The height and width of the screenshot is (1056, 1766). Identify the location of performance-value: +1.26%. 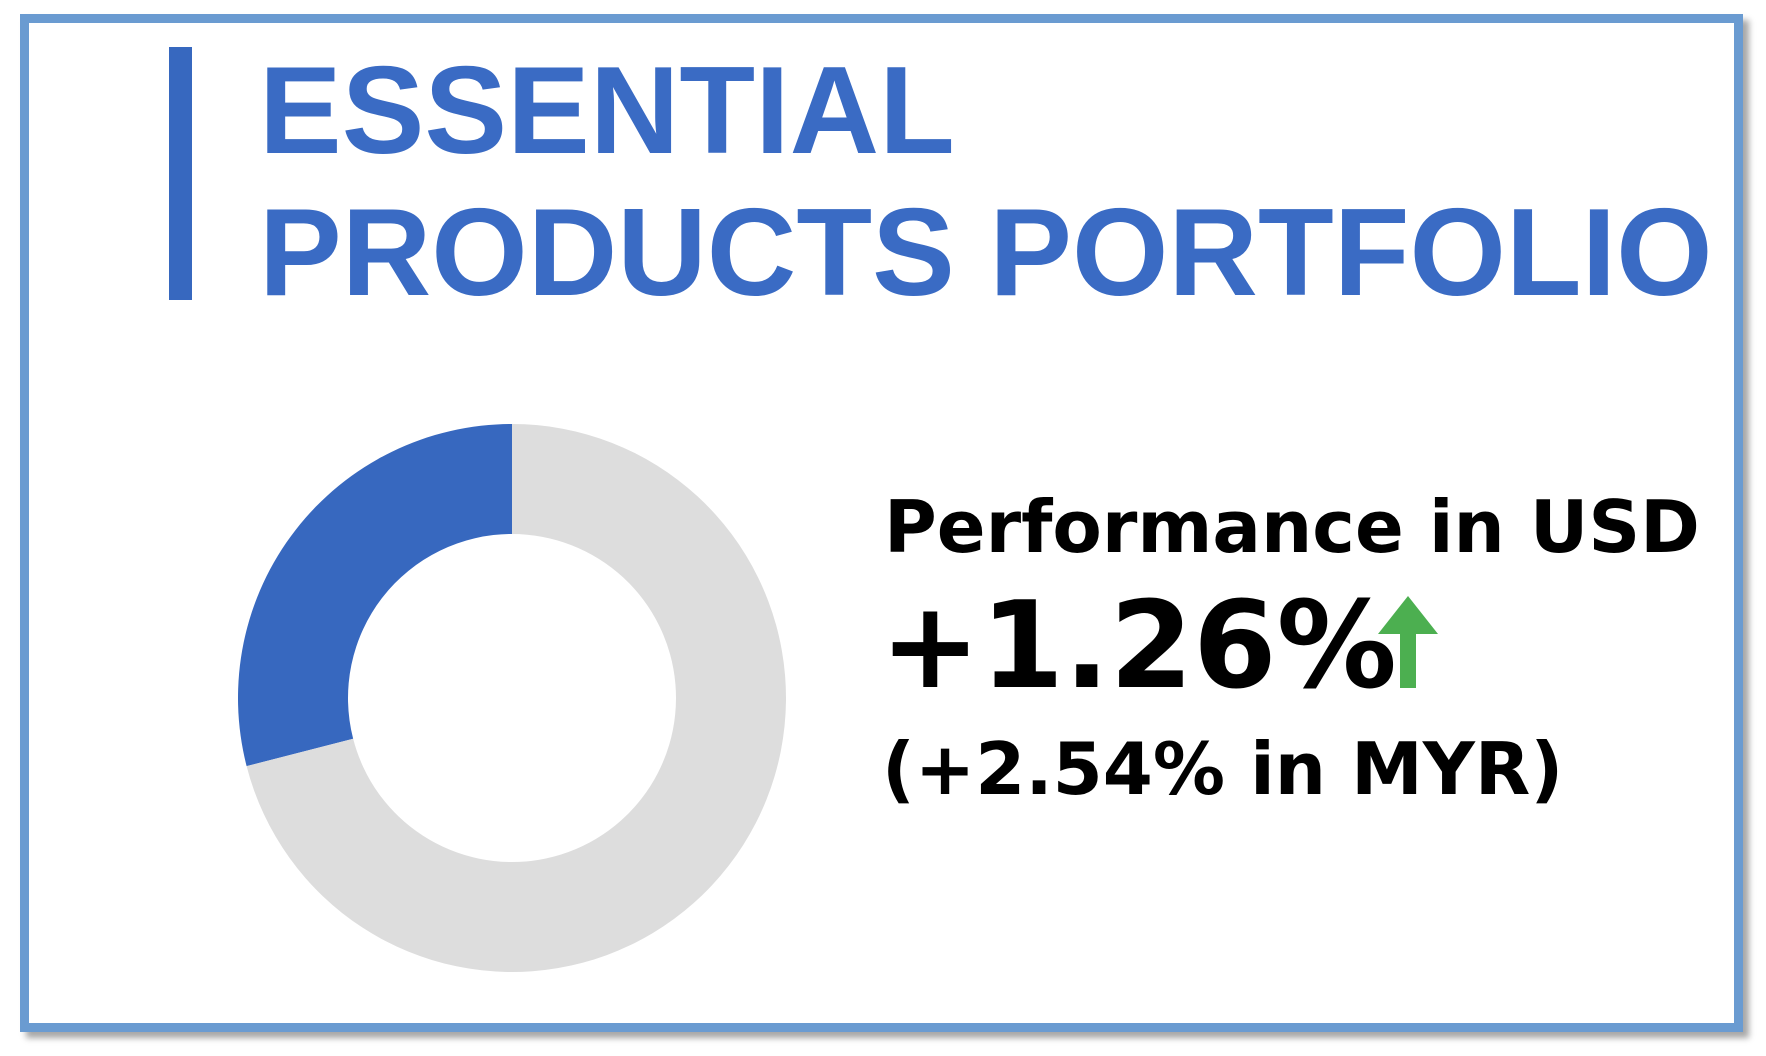
(1138, 646).